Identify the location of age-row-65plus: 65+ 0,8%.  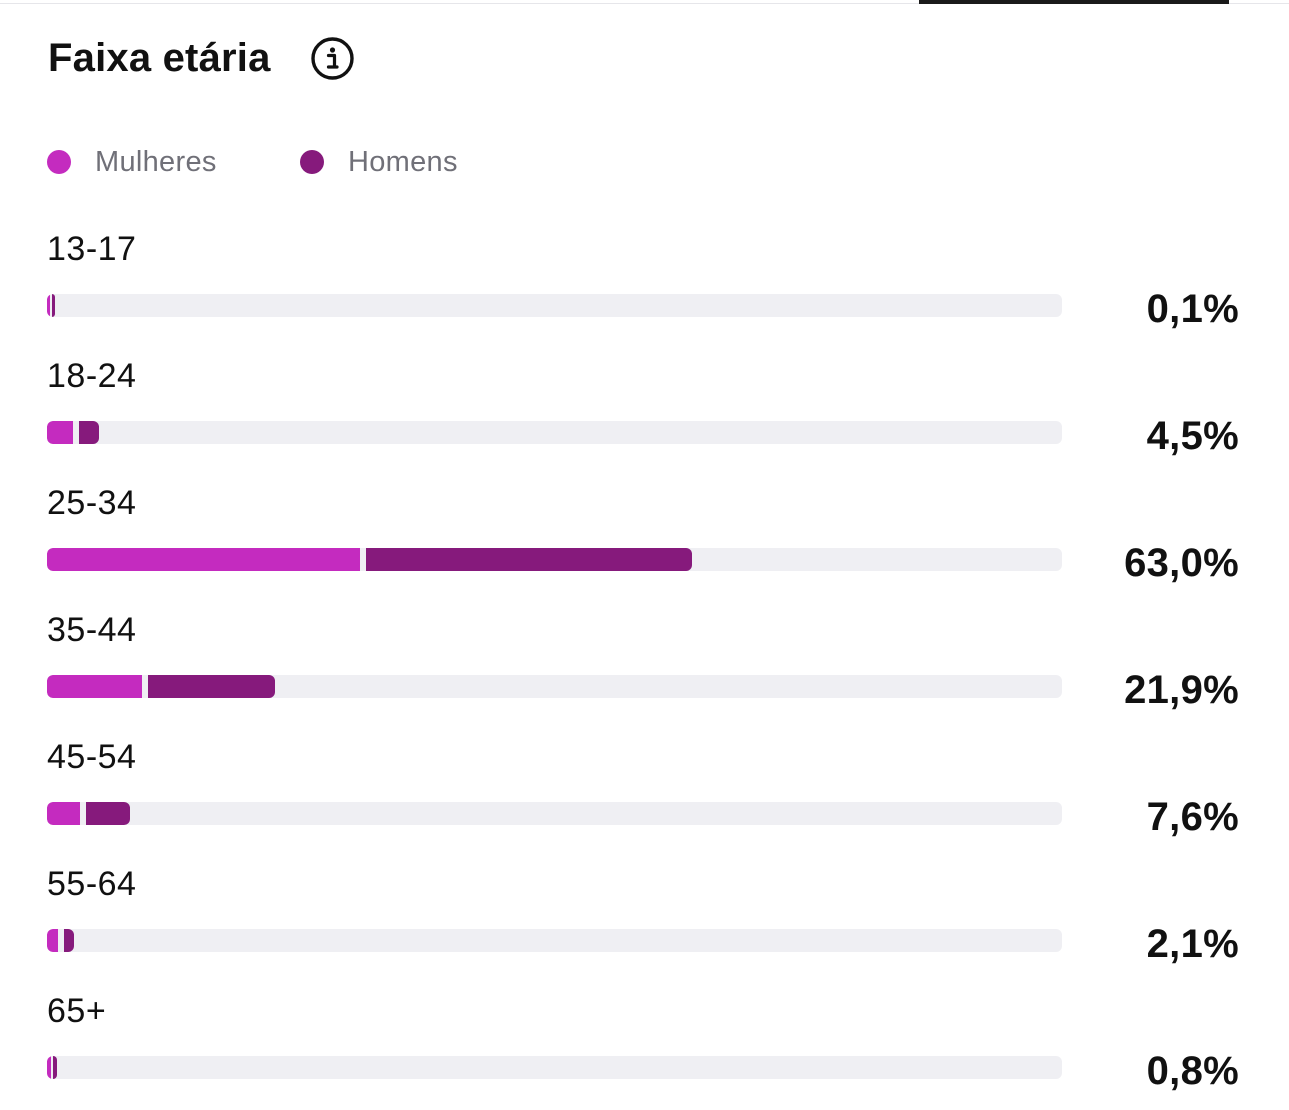
(644, 1046).